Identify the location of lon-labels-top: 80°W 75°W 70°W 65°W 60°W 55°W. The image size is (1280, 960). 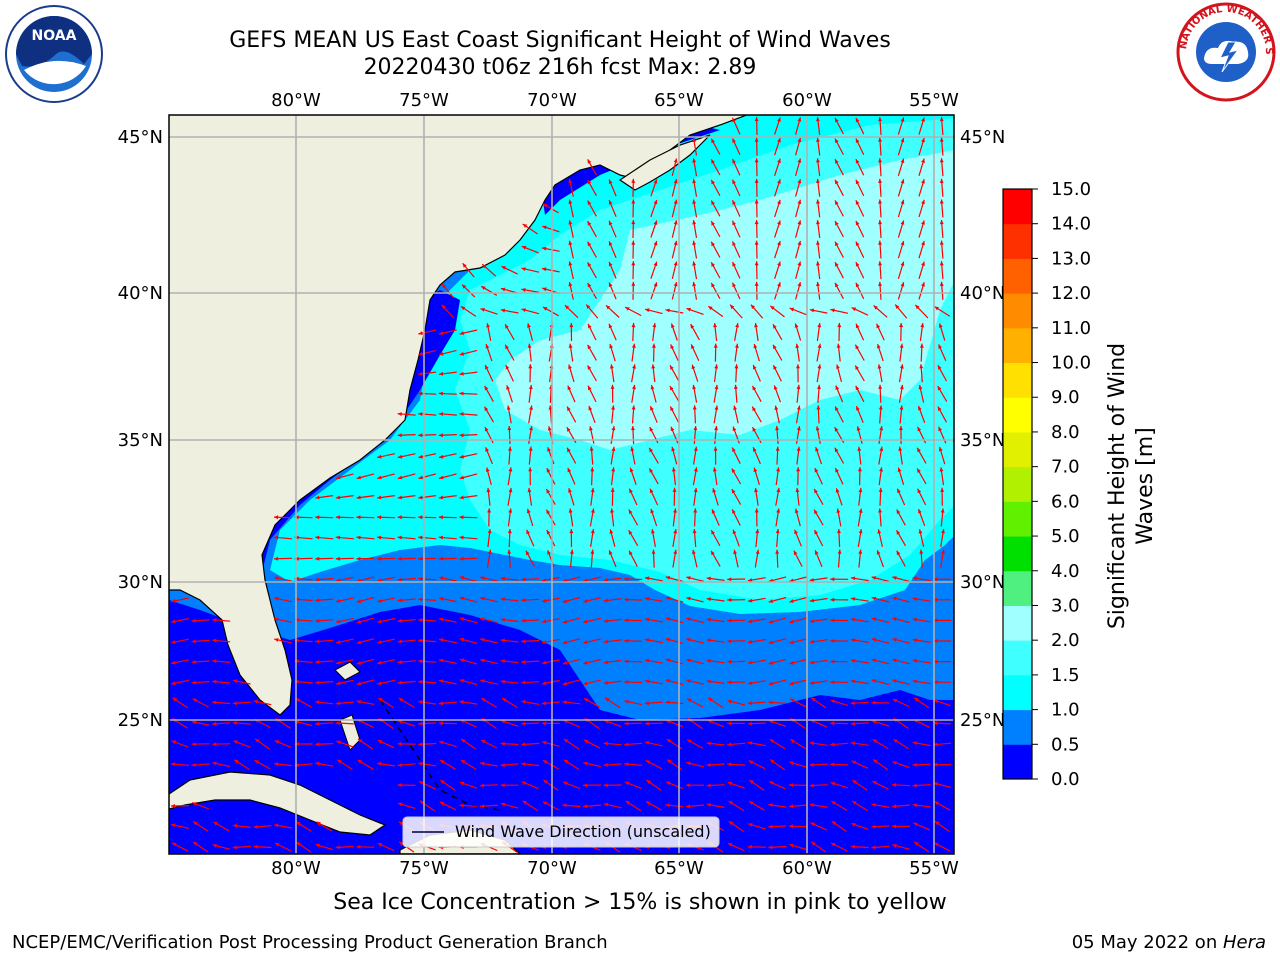
(615, 100).